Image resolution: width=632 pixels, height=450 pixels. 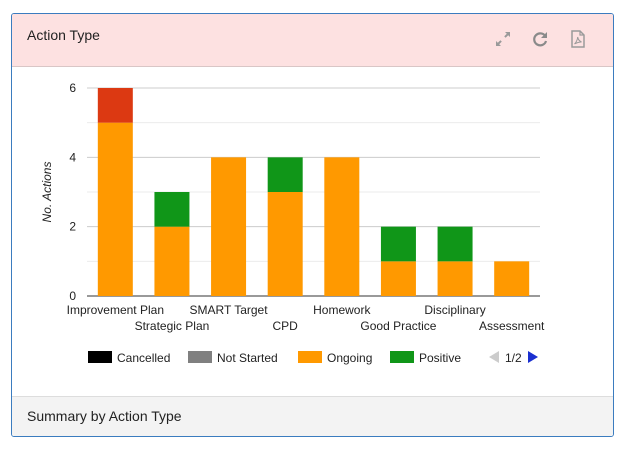 I want to click on legend-label: Ongoing, so click(x=349, y=358).